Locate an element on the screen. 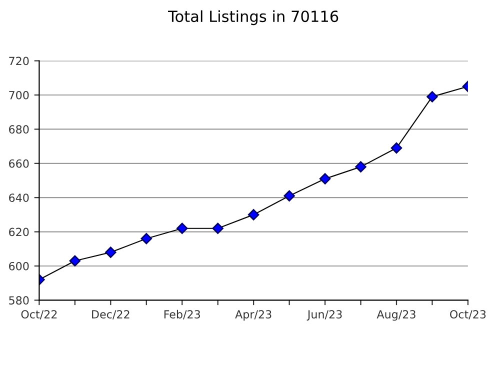 This screenshot has width=490, height=380. y-tick-label: 620 is located at coordinates (19, 232).